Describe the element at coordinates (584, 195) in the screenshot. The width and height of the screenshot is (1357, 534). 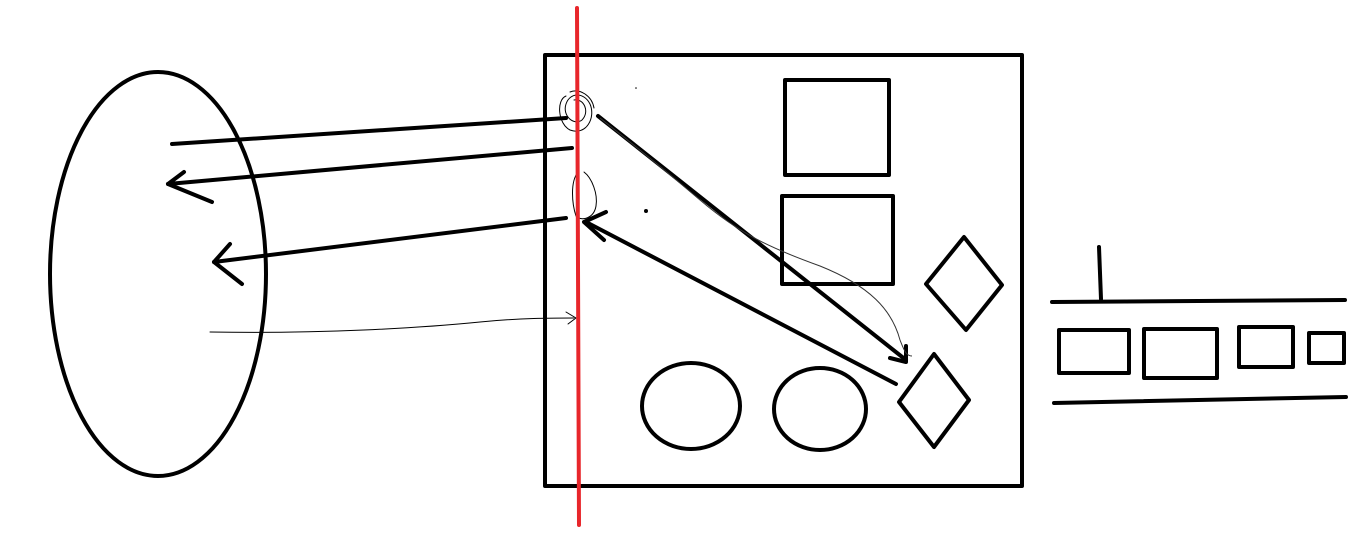
I see `middle-scribble` at that location.